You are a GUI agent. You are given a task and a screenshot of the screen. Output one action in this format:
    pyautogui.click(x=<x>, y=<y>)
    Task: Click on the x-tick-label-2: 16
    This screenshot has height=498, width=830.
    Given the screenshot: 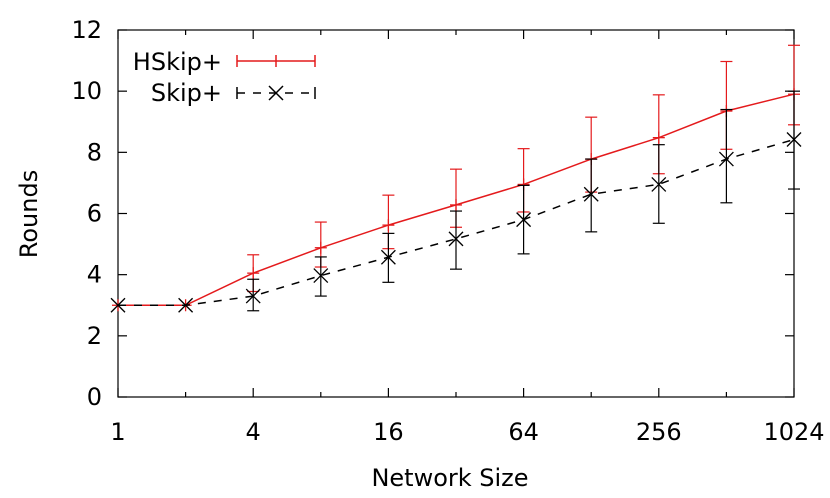 What is the action you would take?
    pyautogui.click(x=388, y=432)
    